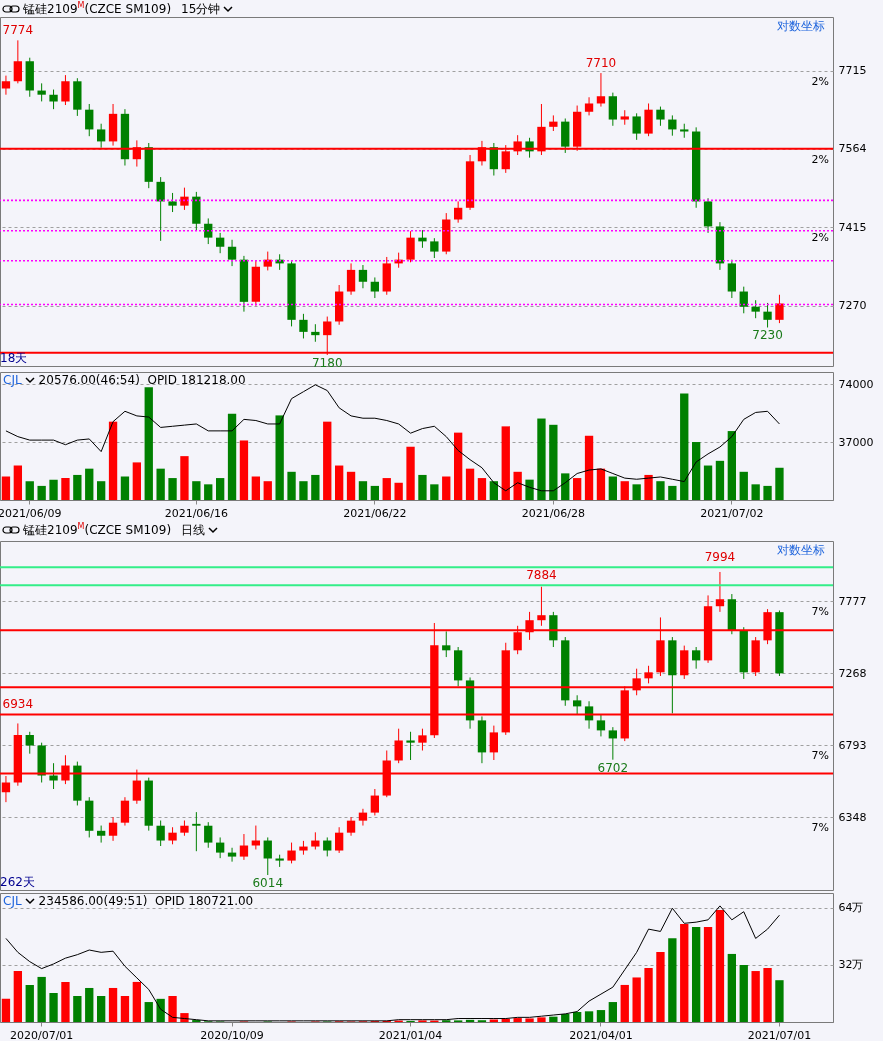 The image size is (883, 1041). I want to click on y-tick-label: 6348, so click(852, 817).